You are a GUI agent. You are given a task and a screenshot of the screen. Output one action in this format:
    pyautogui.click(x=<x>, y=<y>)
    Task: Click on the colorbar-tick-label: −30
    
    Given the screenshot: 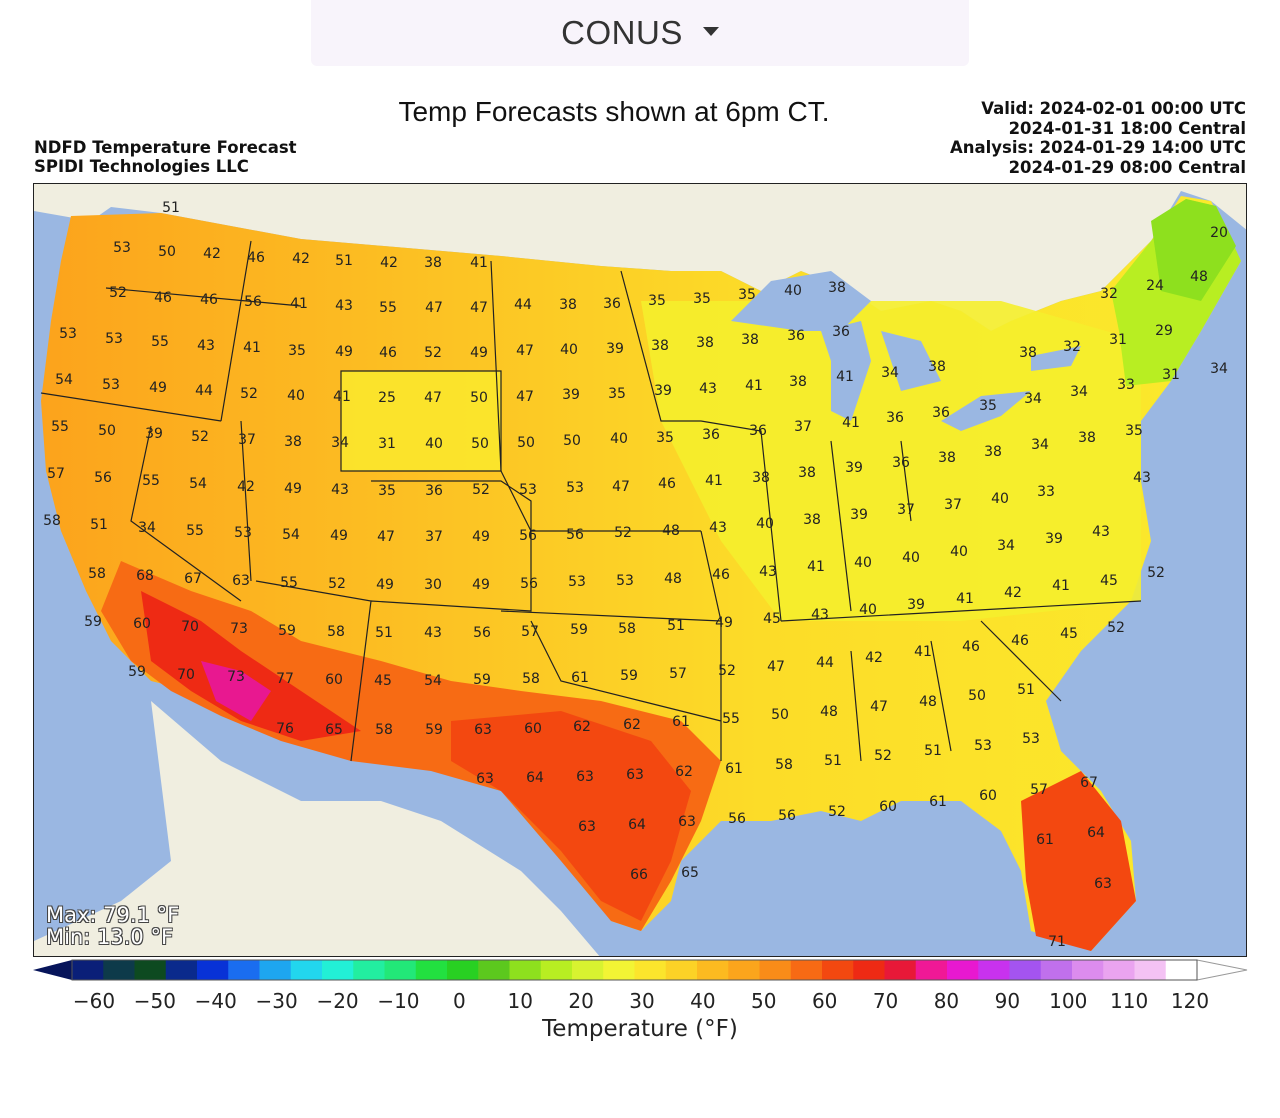 What is the action you would take?
    pyautogui.click(x=277, y=1001)
    